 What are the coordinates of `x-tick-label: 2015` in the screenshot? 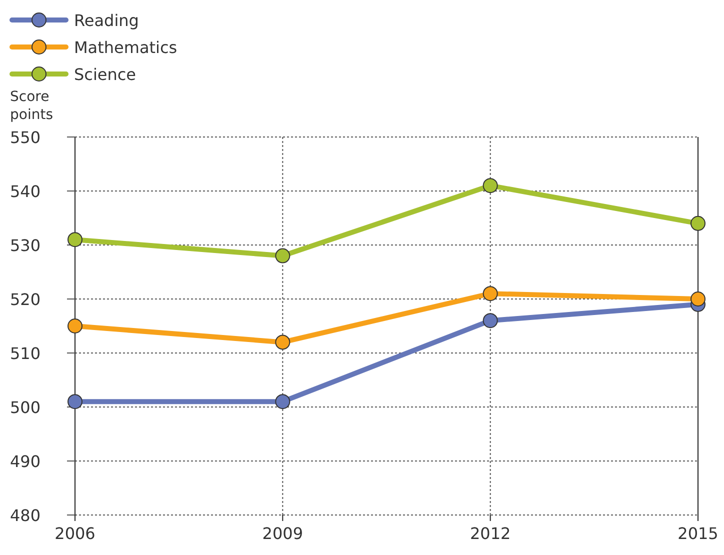 It's located at (698, 533).